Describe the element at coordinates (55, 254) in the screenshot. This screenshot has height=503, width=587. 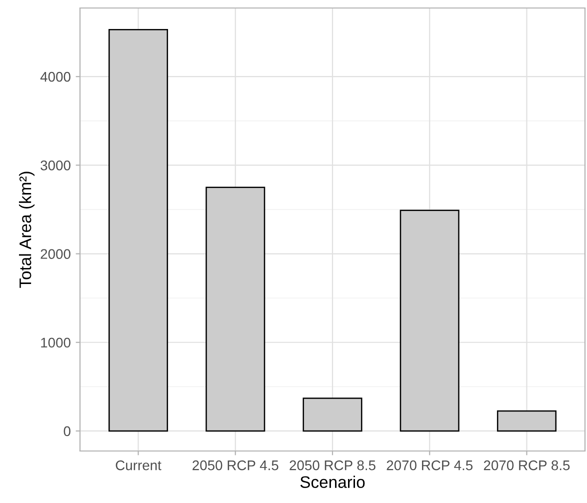
I see `y-tick-label: 2000` at that location.